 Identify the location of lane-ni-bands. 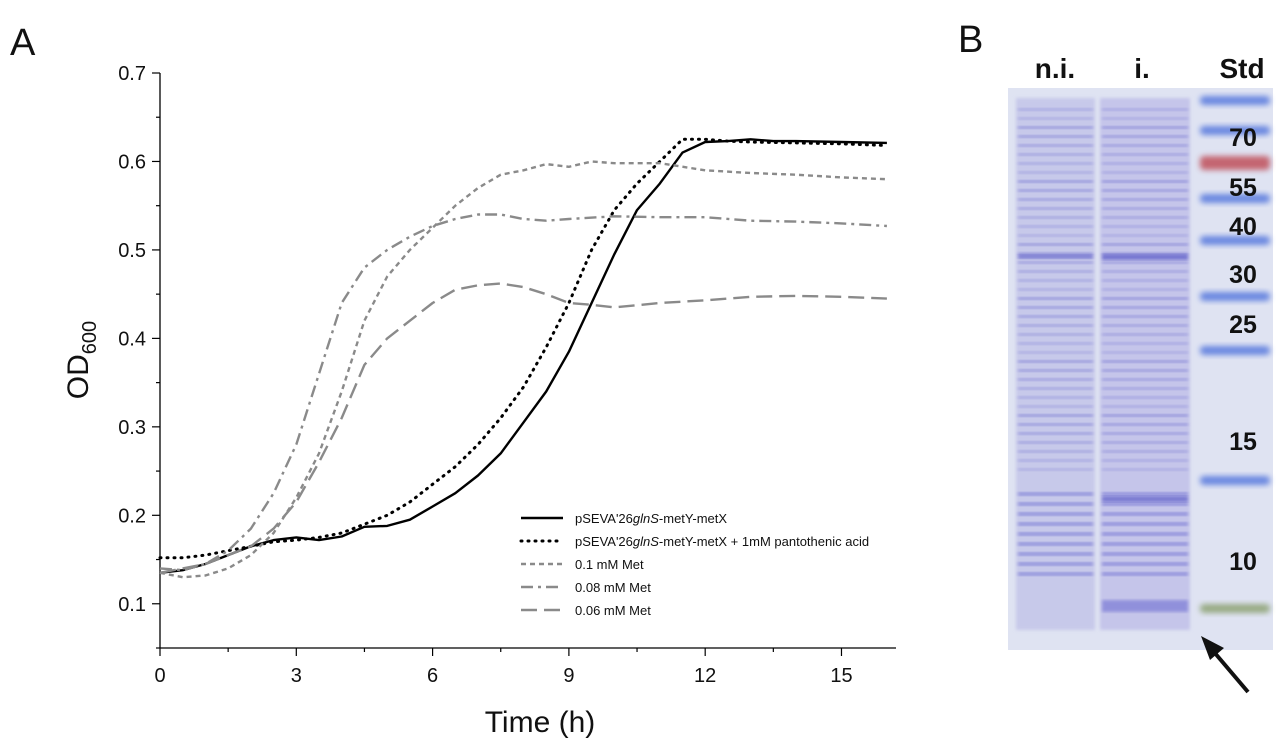
(1055, 342).